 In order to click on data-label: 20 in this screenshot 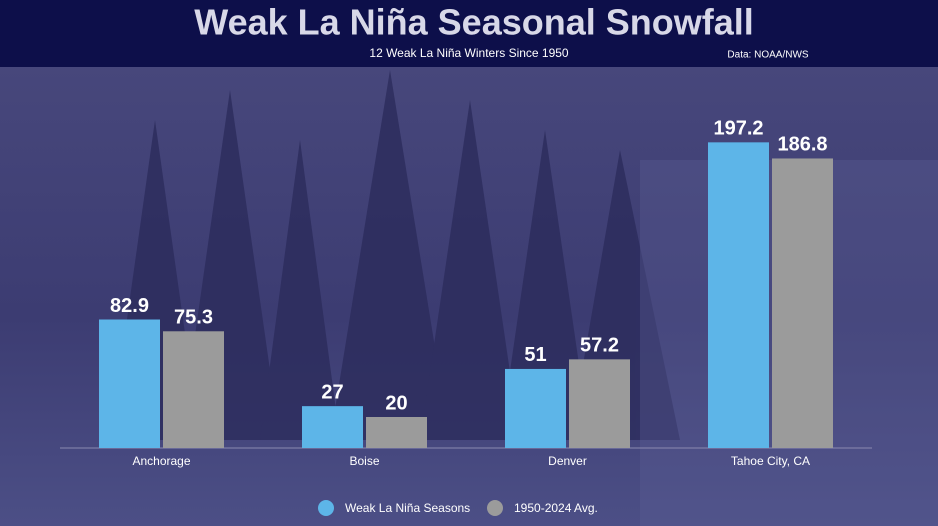, I will do `click(396, 403)`.